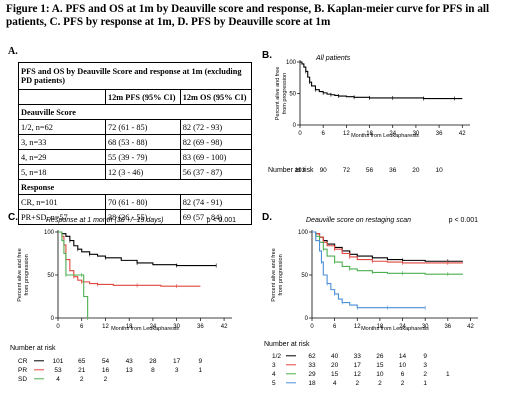 This screenshot has width=520, height=401. Describe the element at coordinates (403, 365) in the screenshot. I see `risk-value: 10` at that location.